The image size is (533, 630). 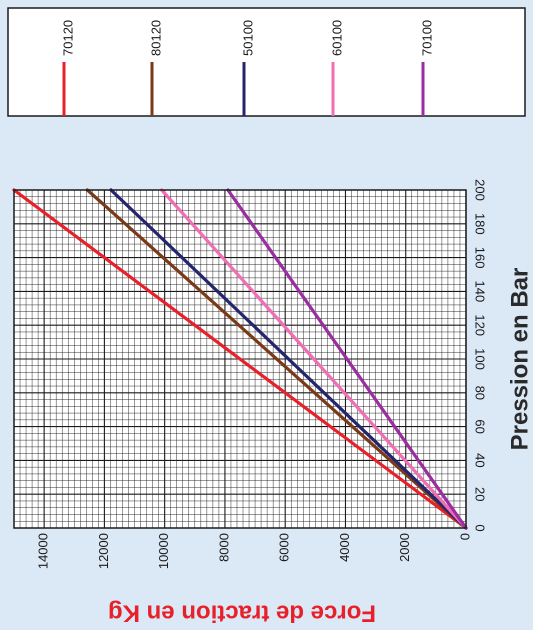 What do you see at coordinates (344, 547) in the screenshot?
I see `y-tick-label: 4000` at bounding box center [344, 547].